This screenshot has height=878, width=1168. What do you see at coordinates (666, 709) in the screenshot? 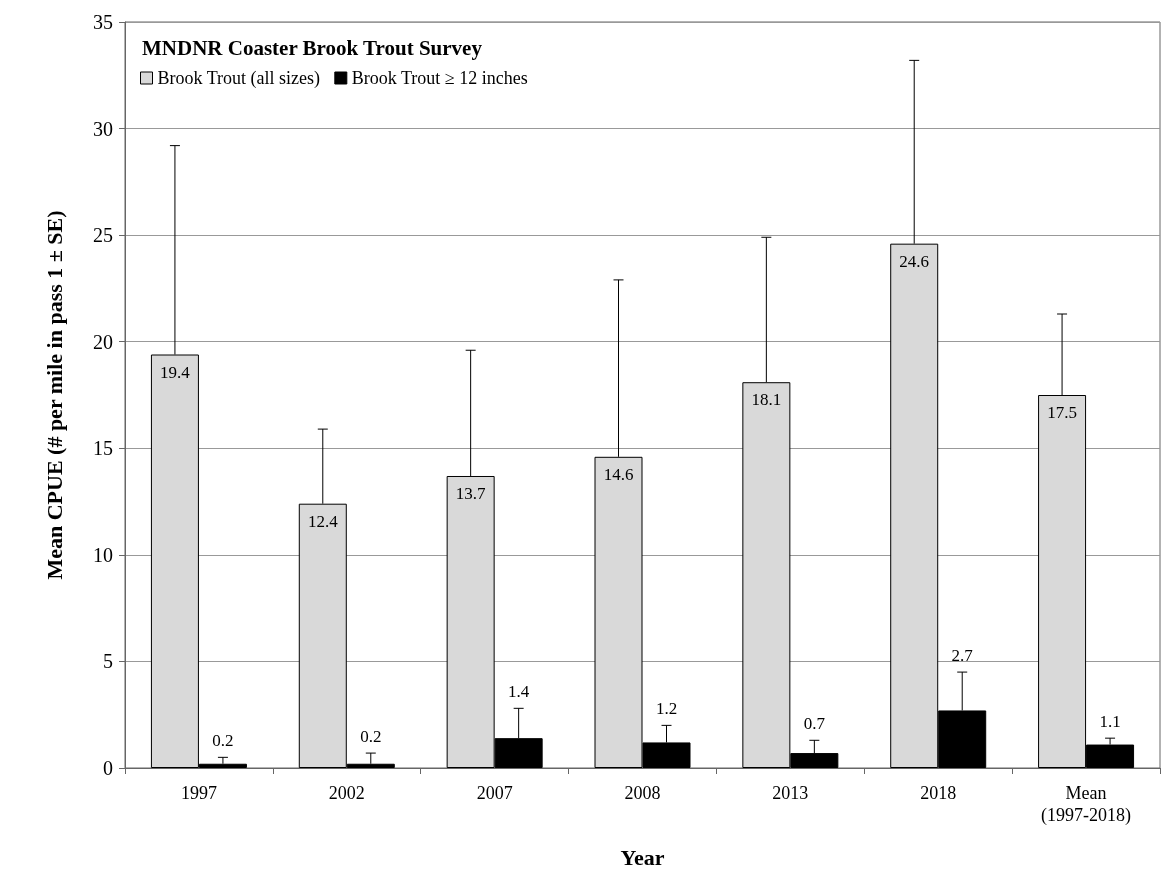
I see `data-label: 1.2` at bounding box center [666, 709].